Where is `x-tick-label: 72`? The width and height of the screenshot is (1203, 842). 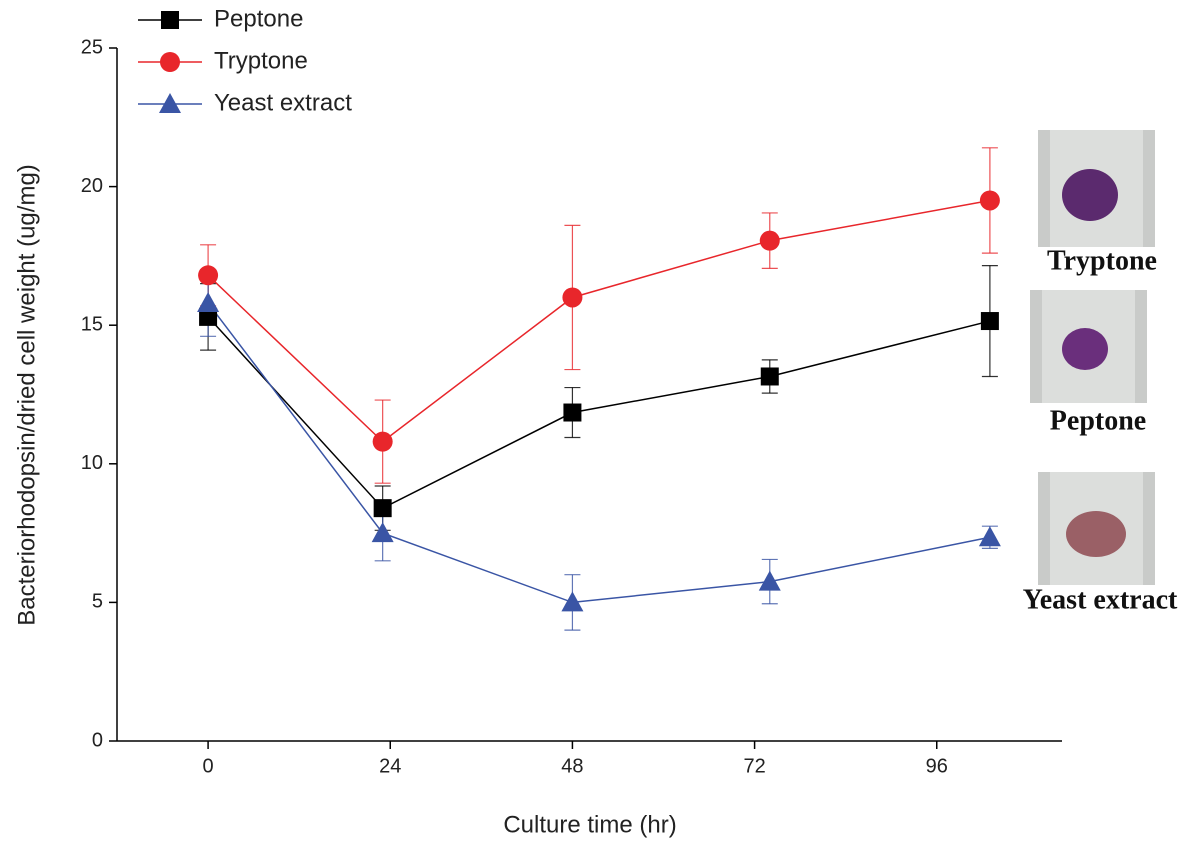 x-tick-label: 72 is located at coordinates (754, 766).